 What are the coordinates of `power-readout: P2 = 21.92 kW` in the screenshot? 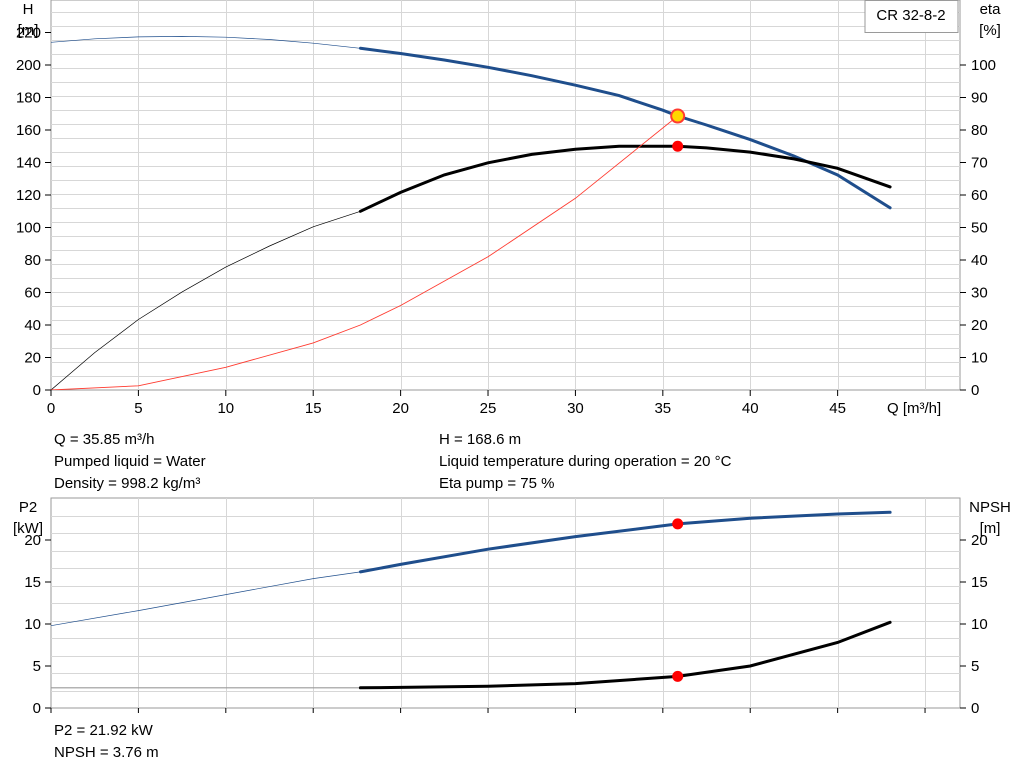 It's located at (103, 730).